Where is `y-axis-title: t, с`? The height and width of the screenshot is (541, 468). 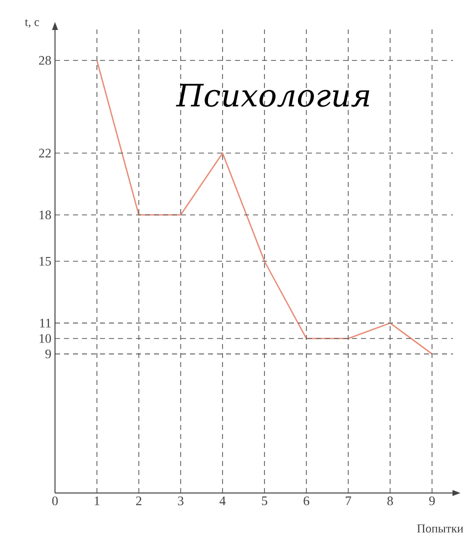 y-axis-title: t, с is located at coordinates (32, 23).